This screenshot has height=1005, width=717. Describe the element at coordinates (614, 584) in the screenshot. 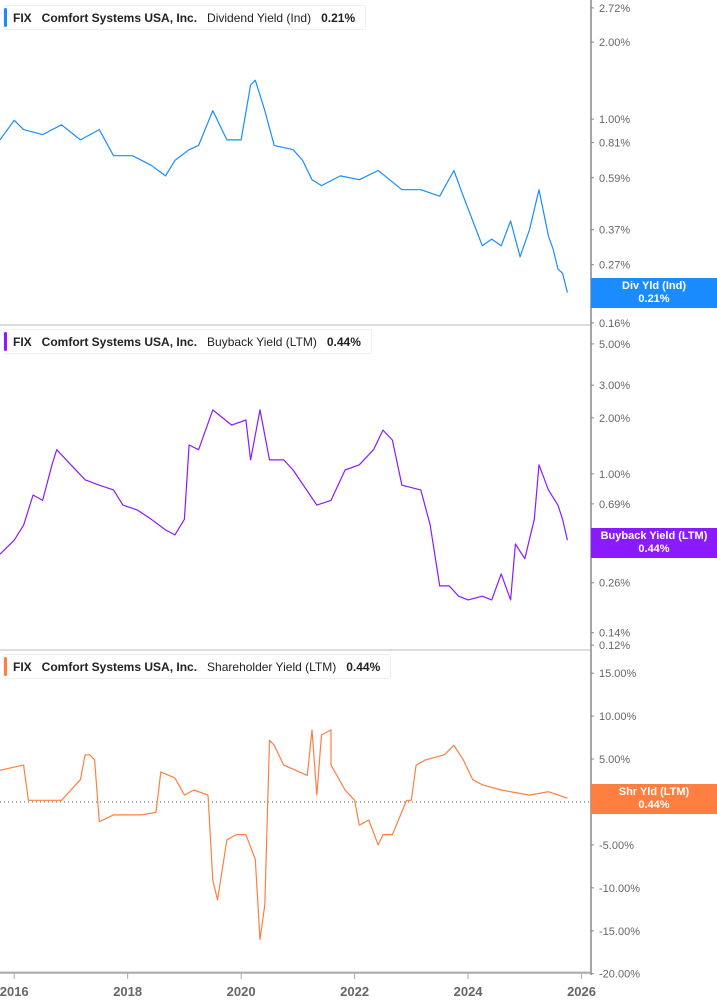

I see `y-tick-label: 0.26%` at that location.